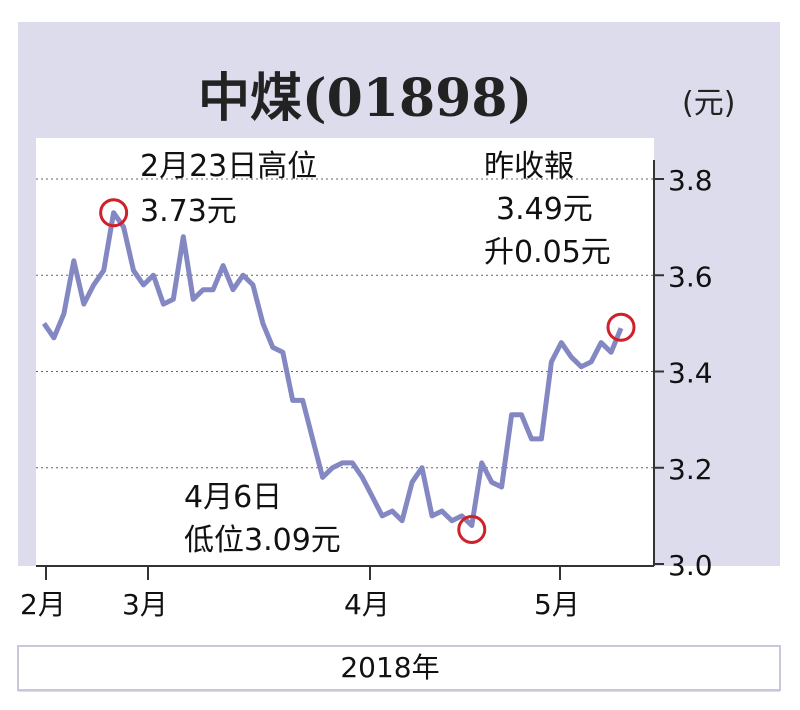 The image size is (800, 710). I want to click on x-axis-title: 2018年, so click(390, 667).